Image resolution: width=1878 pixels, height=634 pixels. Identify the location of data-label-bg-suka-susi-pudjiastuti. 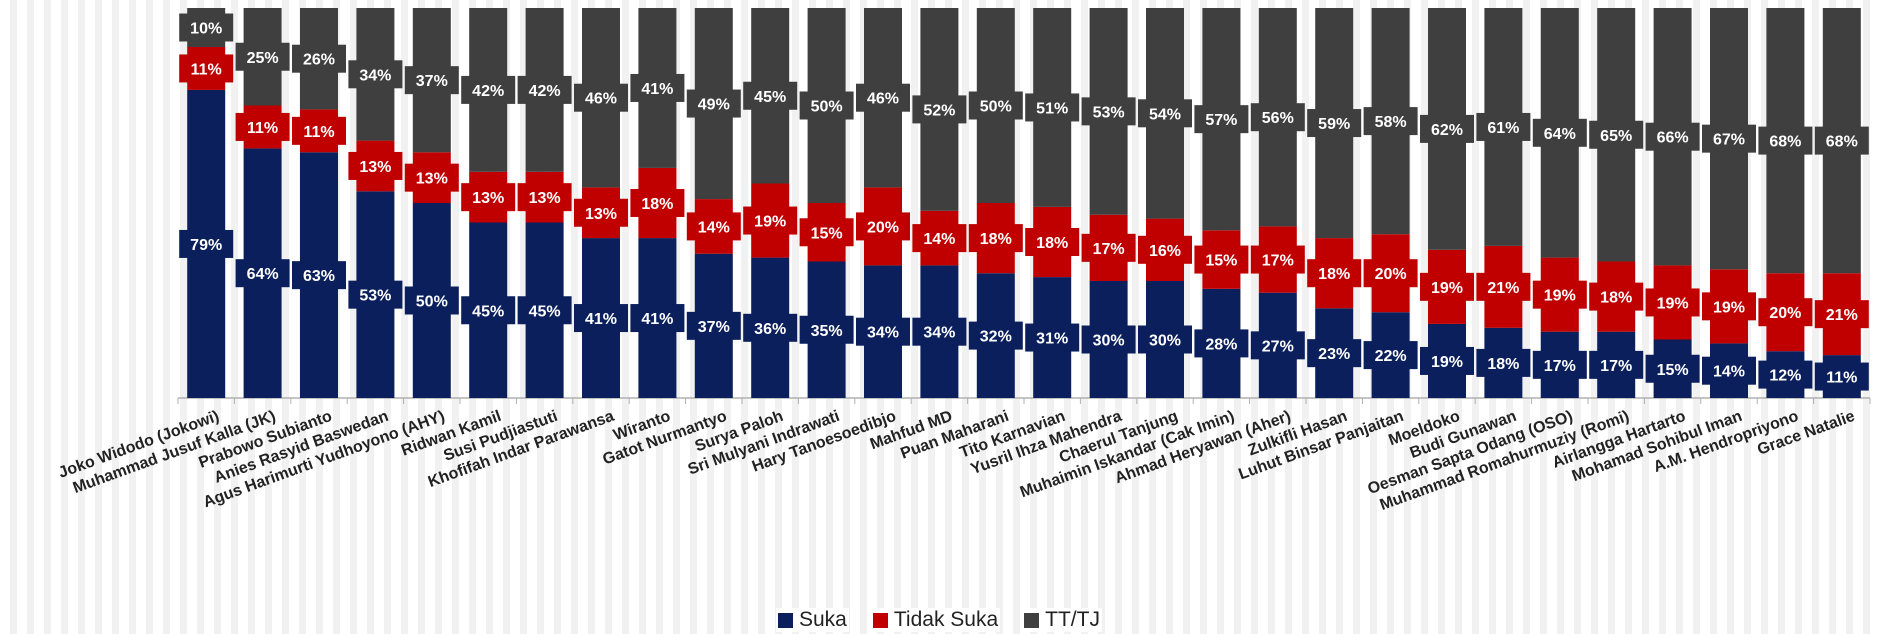
(544, 310).